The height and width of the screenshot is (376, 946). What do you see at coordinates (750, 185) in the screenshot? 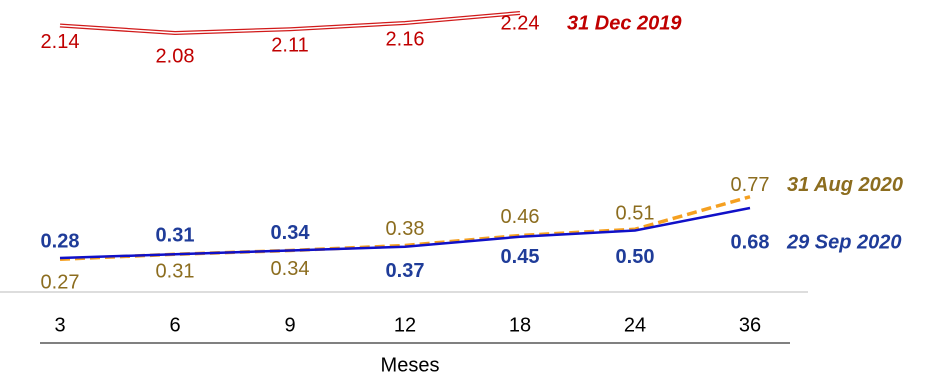
I see `data-label: 0.77` at bounding box center [750, 185].